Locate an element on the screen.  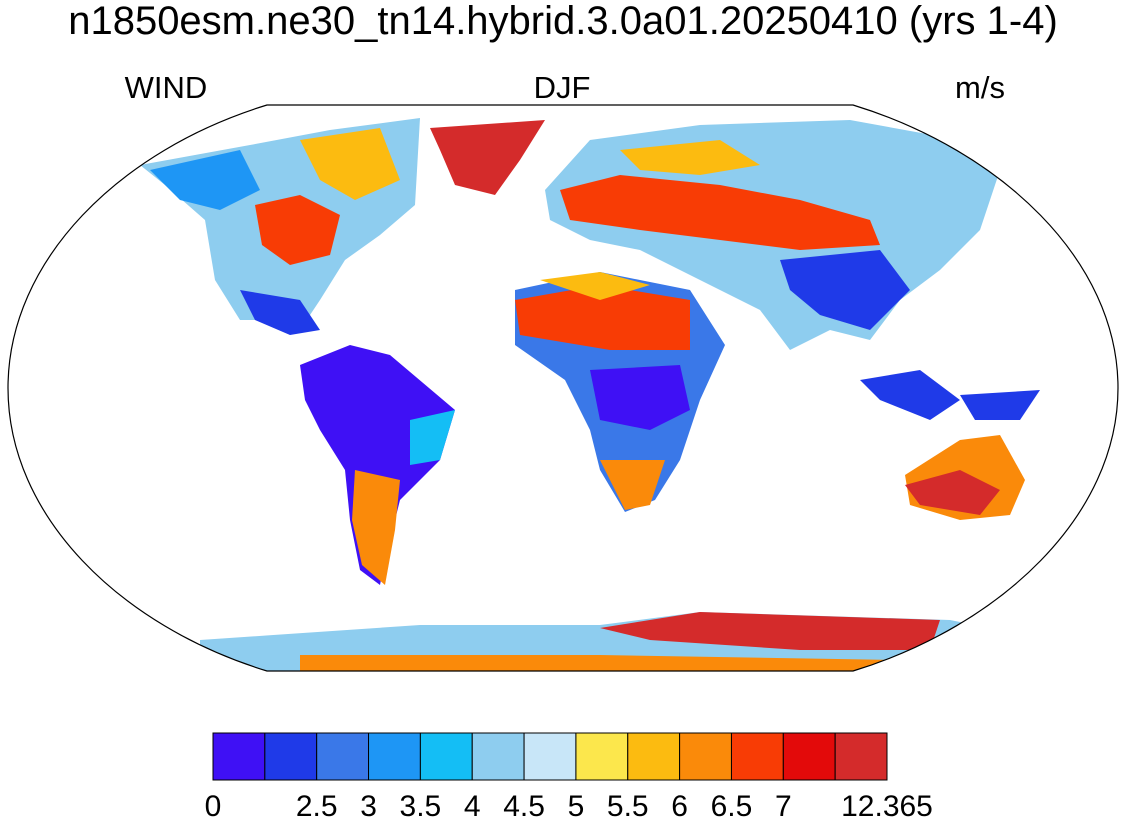
center-string: DJF is located at coordinates (562, 87).